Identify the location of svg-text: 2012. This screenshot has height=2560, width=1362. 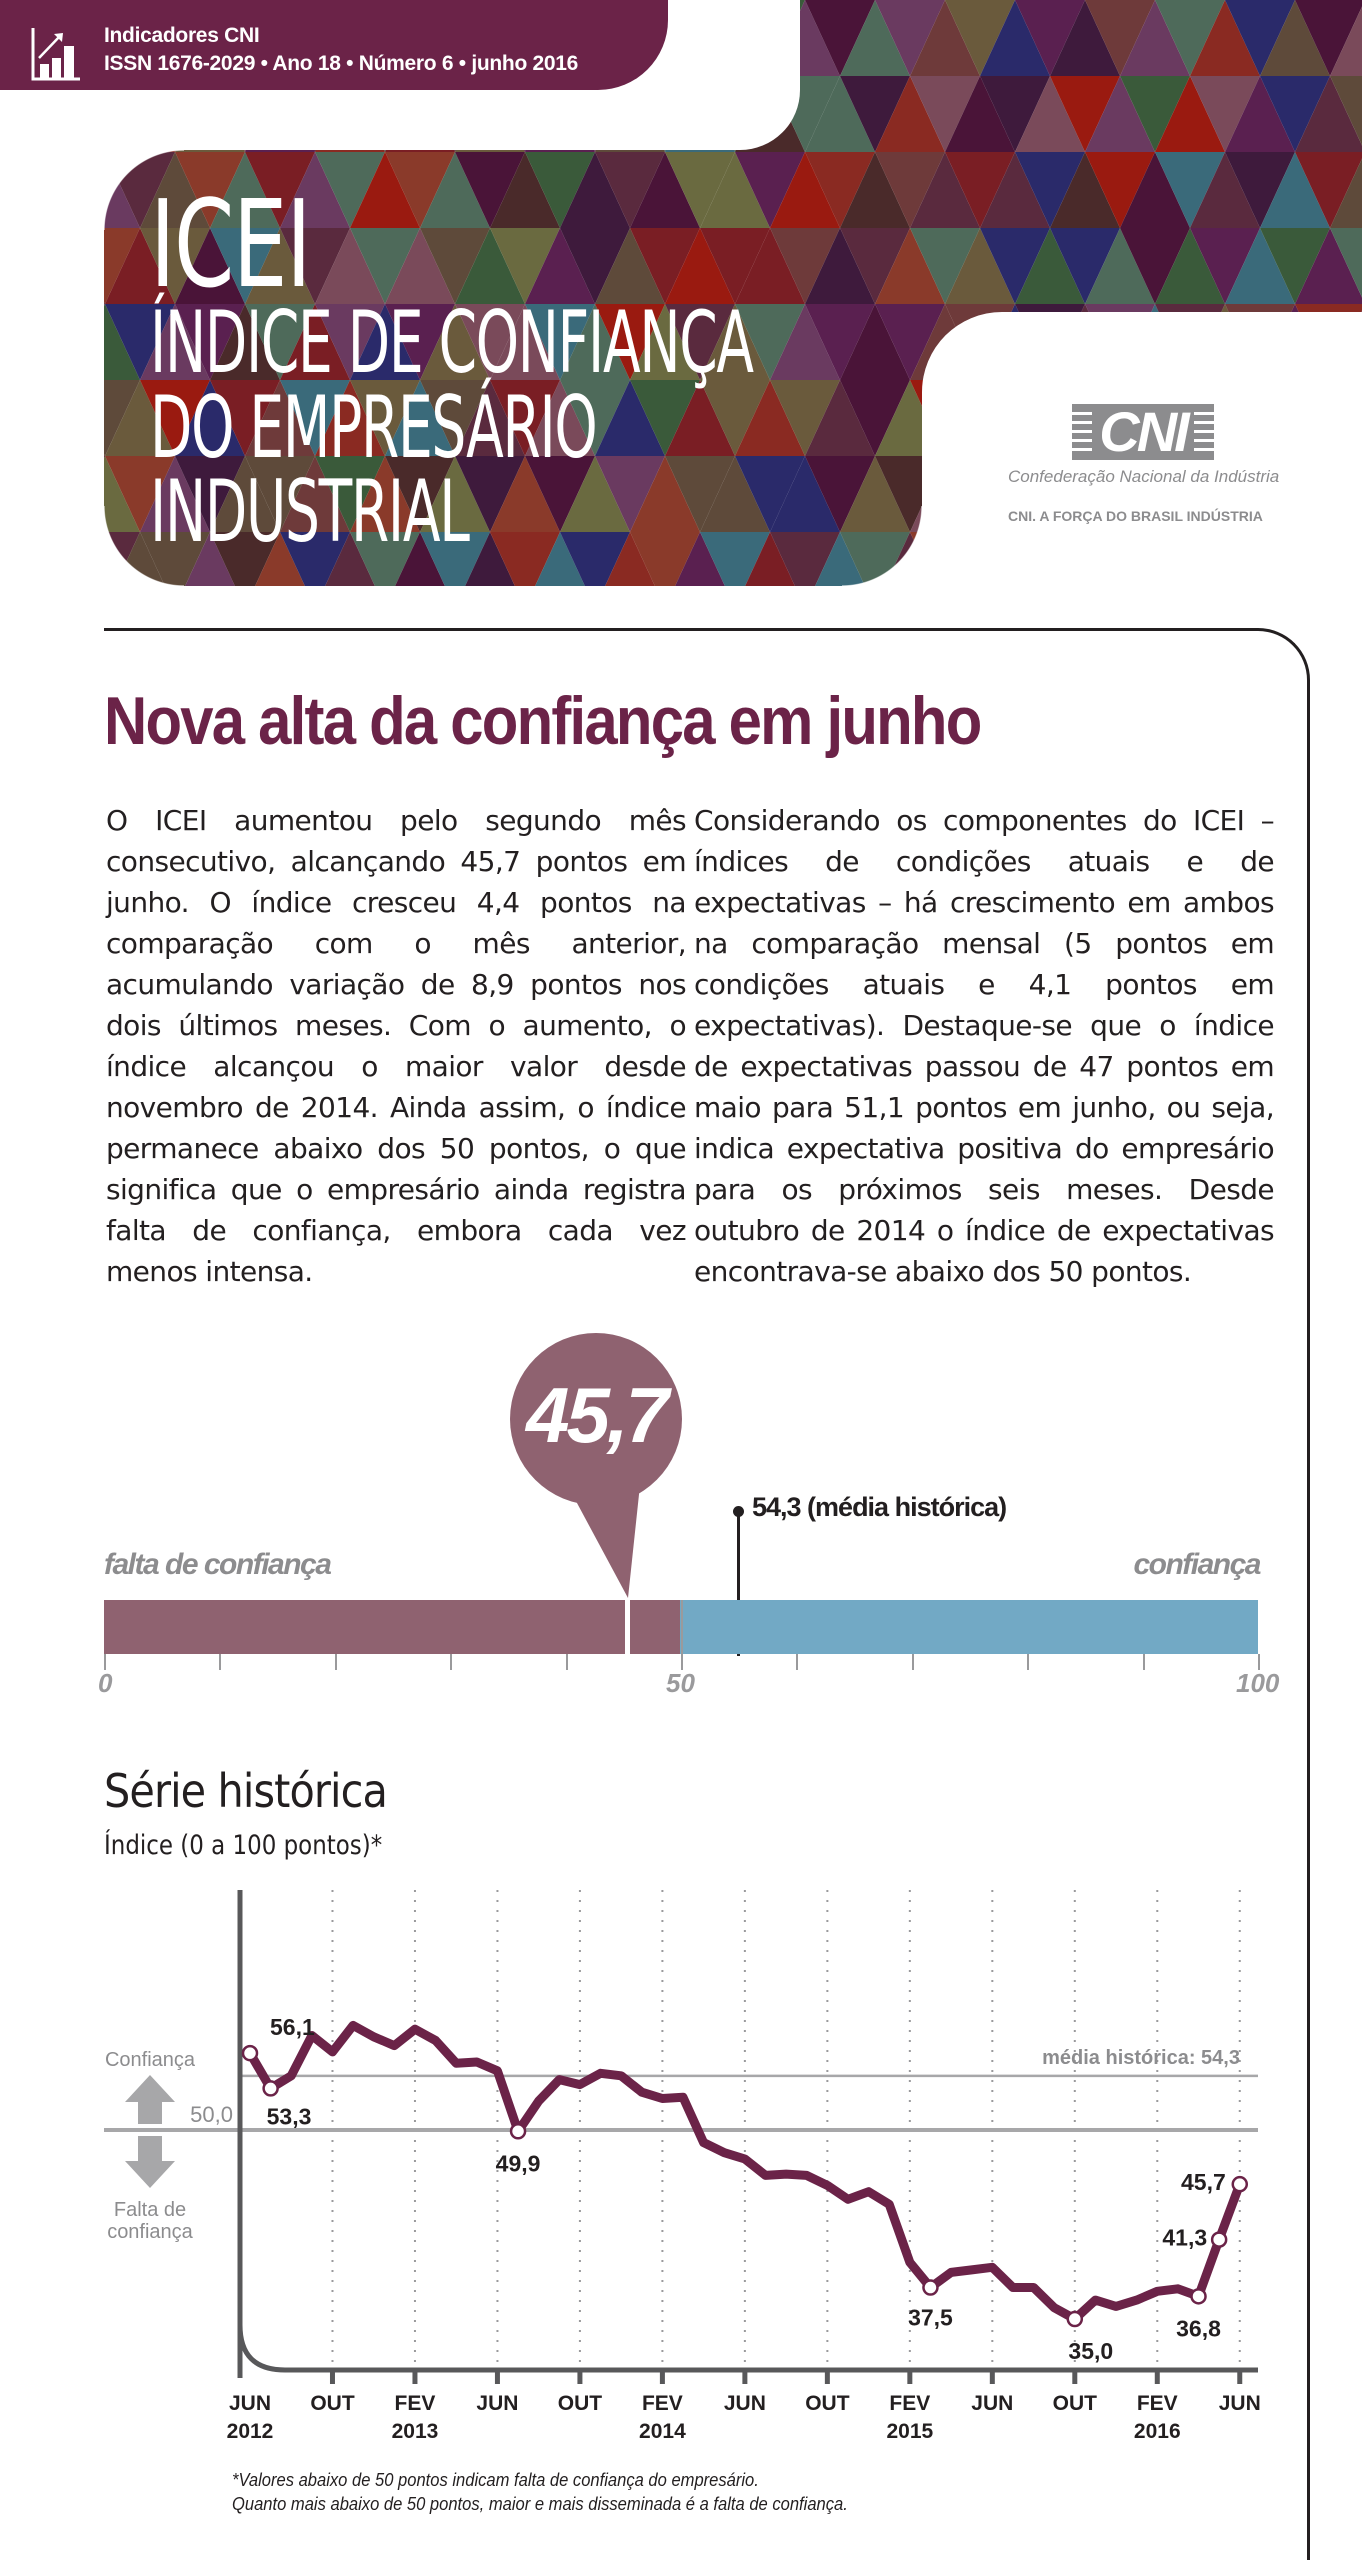
(250, 2430).